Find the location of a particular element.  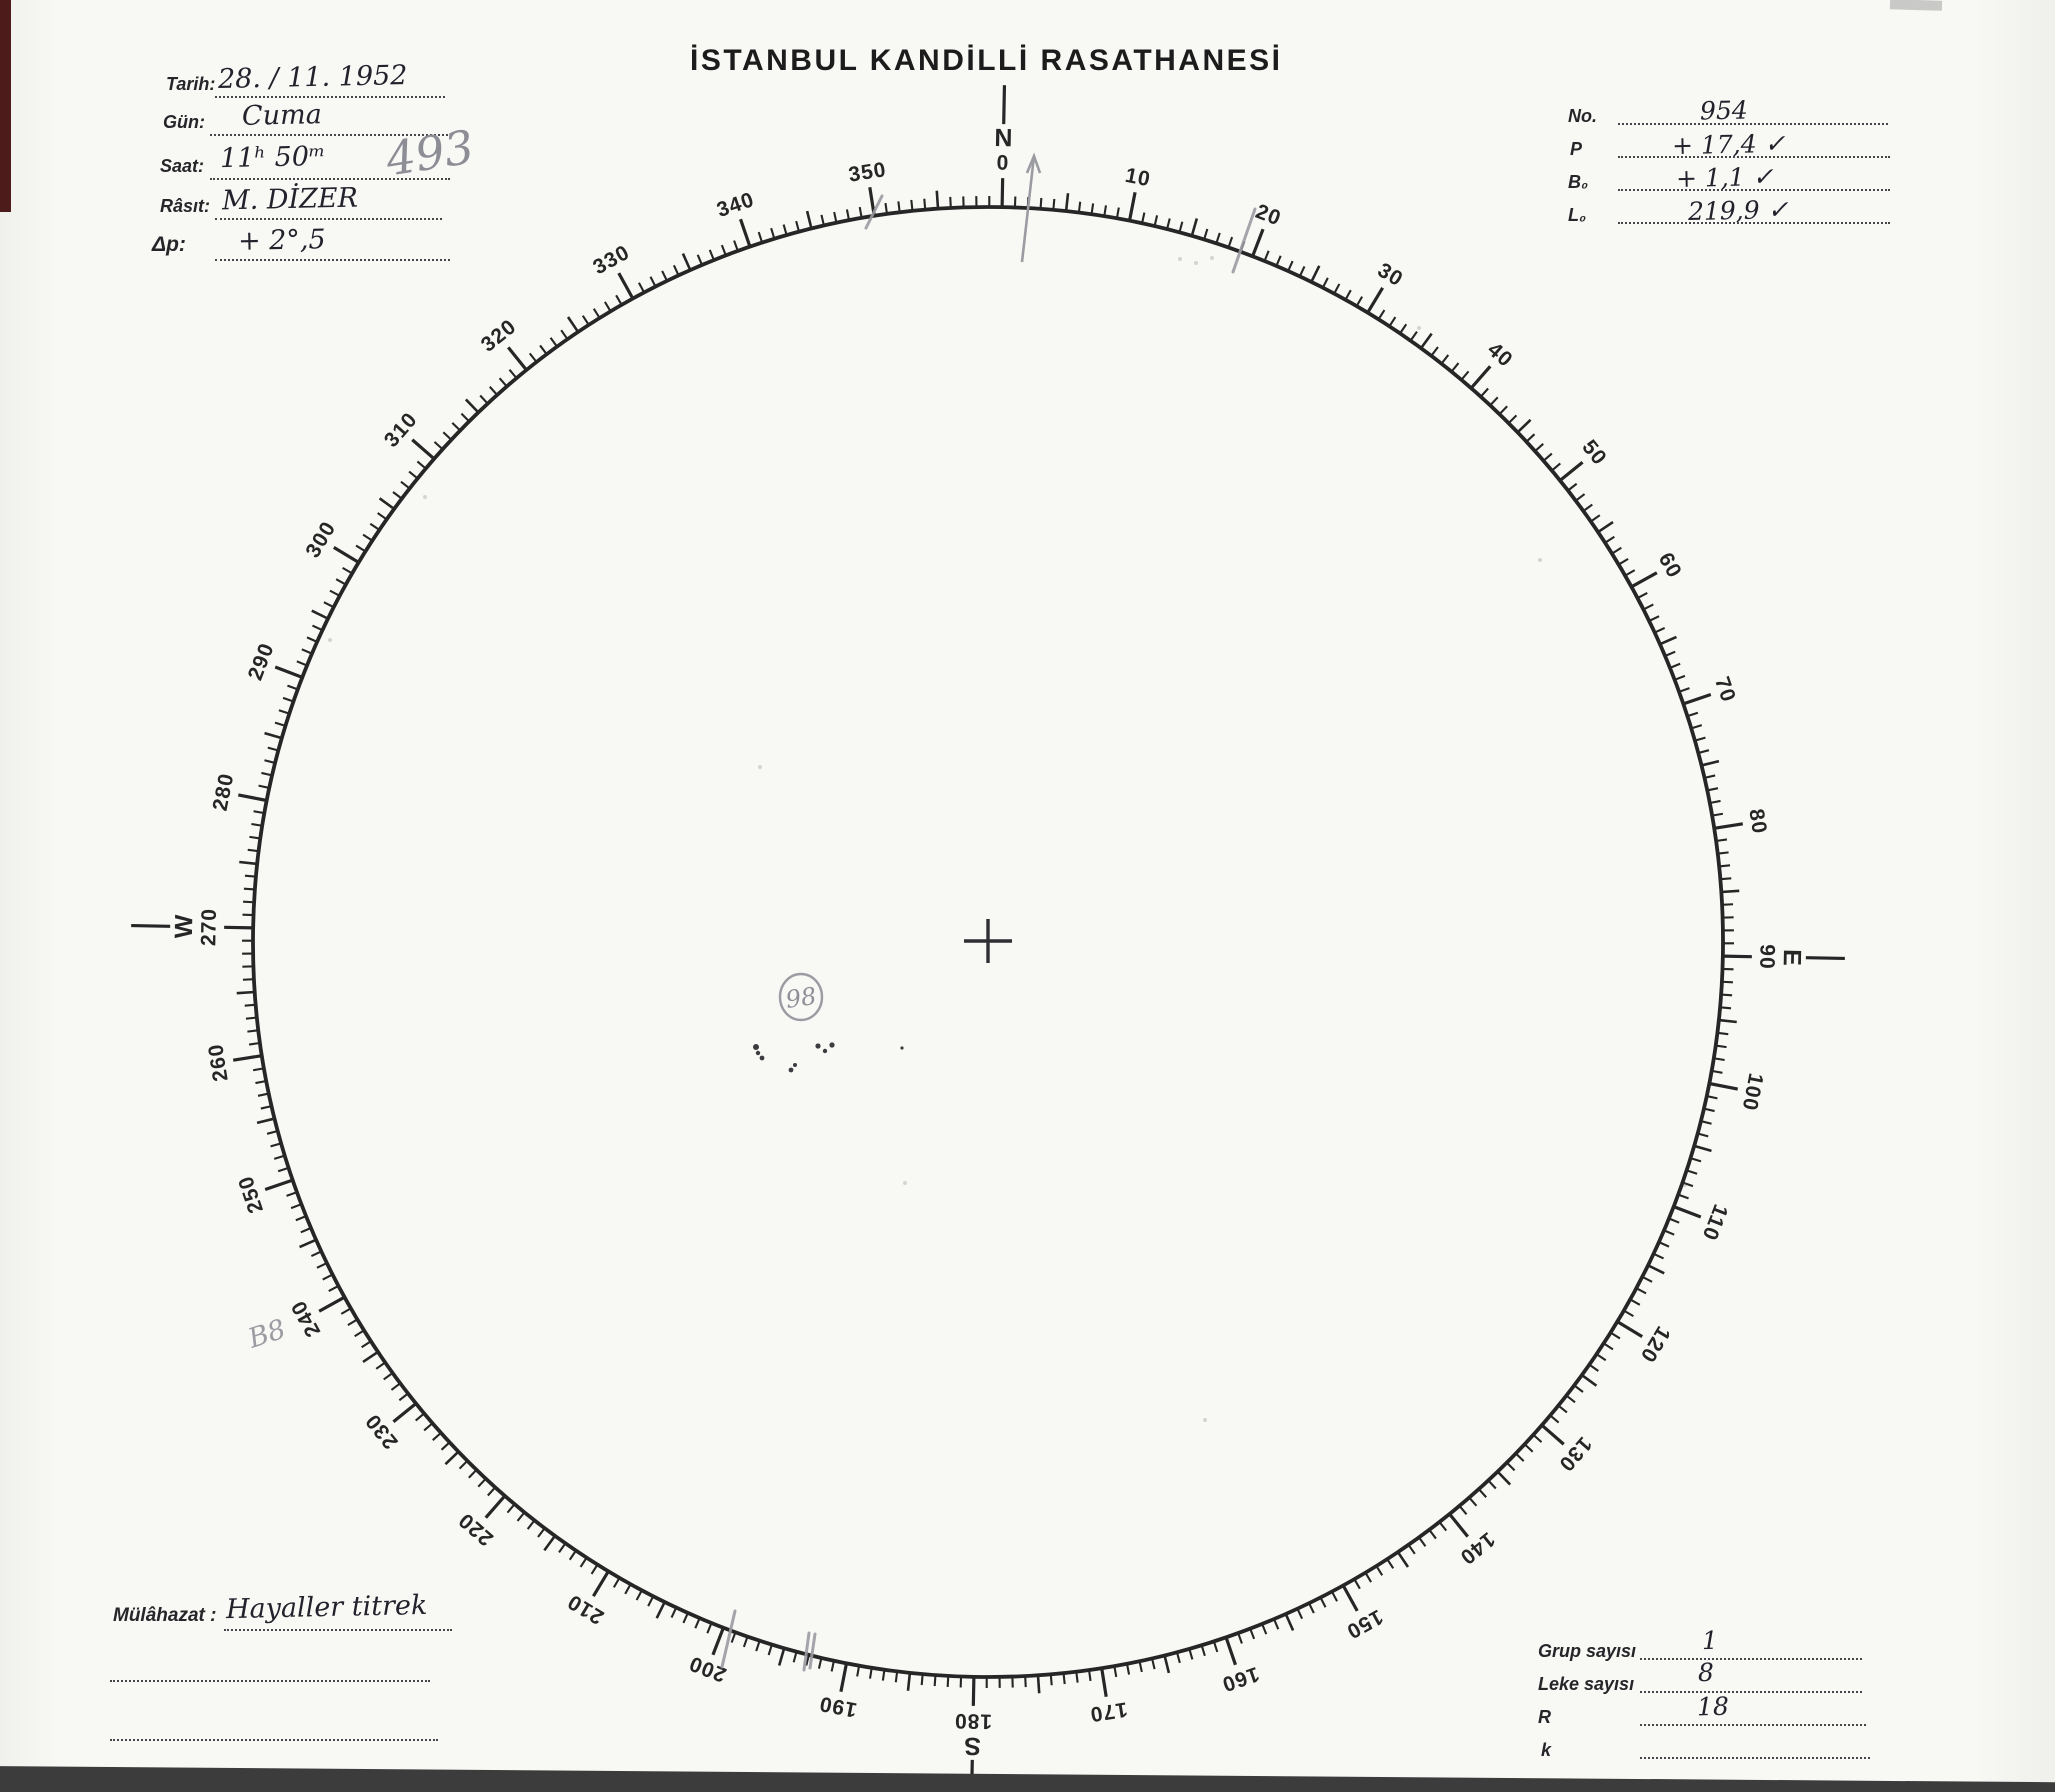

degree-label: 290 is located at coordinates (261, 662).